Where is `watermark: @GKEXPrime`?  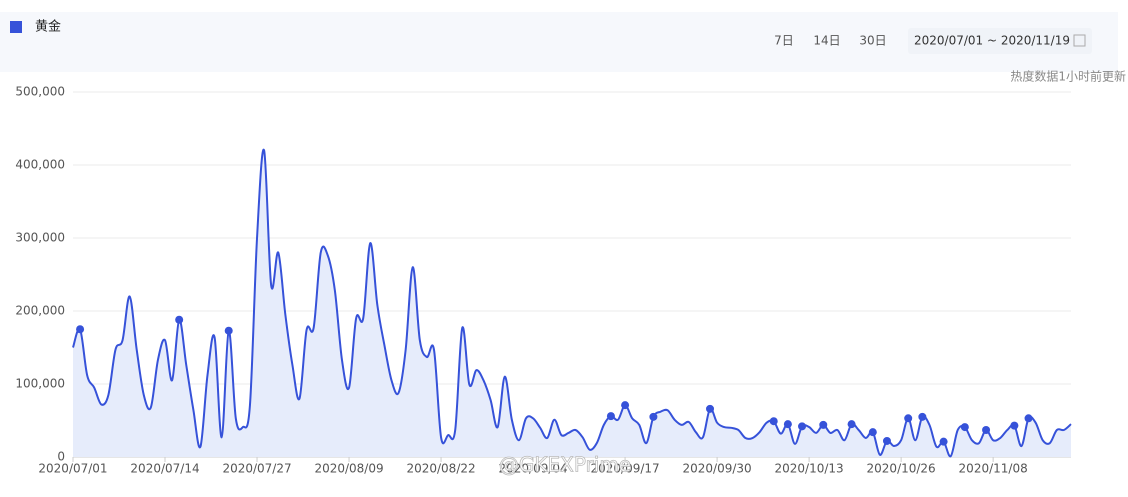 watermark: @GKEXPrime is located at coordinates (565, 465).